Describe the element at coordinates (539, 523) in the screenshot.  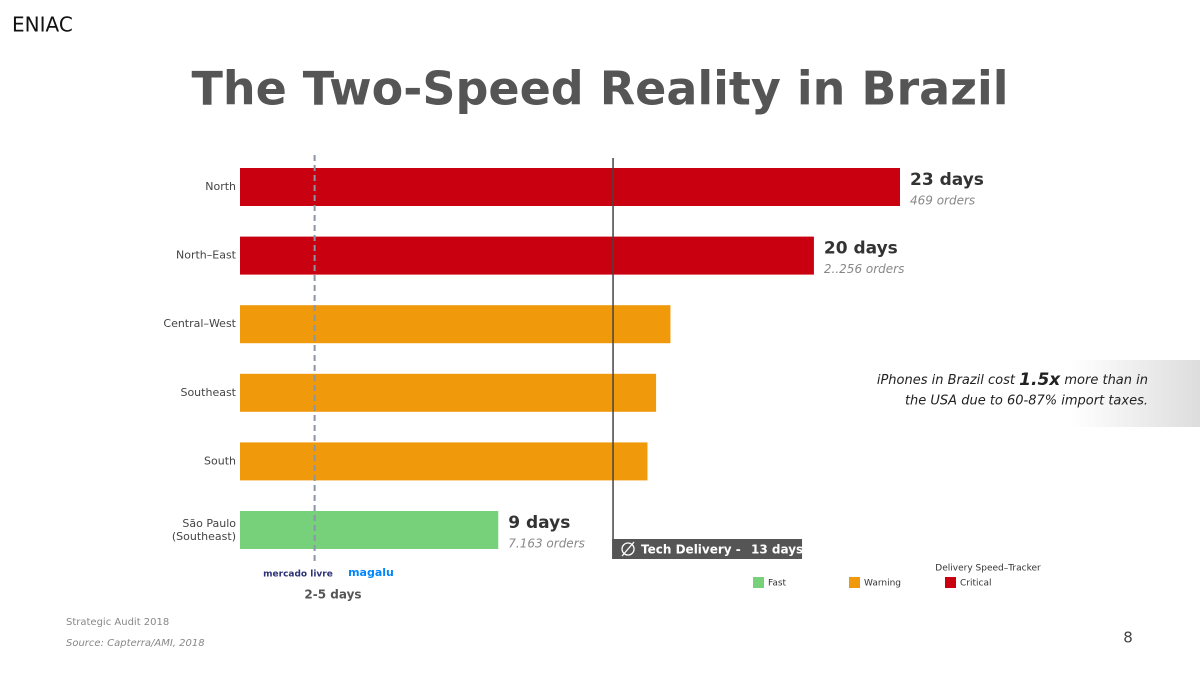
I see `value-label: 9 days` at that location.